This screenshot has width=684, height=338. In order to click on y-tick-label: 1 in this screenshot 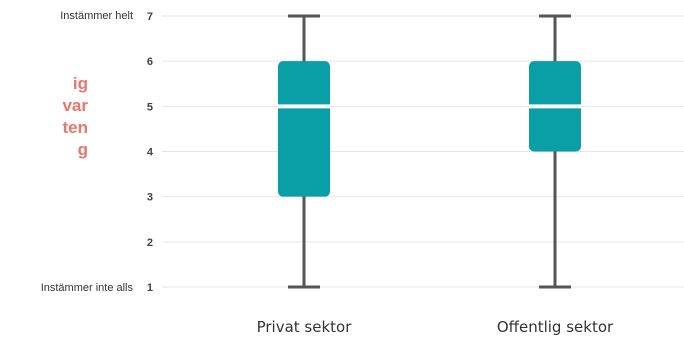, I will do `click(150, 288)`.